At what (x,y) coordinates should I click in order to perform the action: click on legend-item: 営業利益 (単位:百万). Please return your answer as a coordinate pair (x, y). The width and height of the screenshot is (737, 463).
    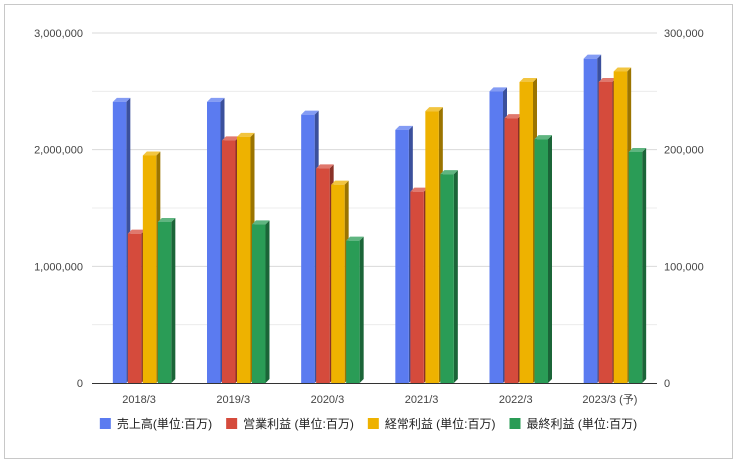
    Looking at the image, I should click on (290, 423).